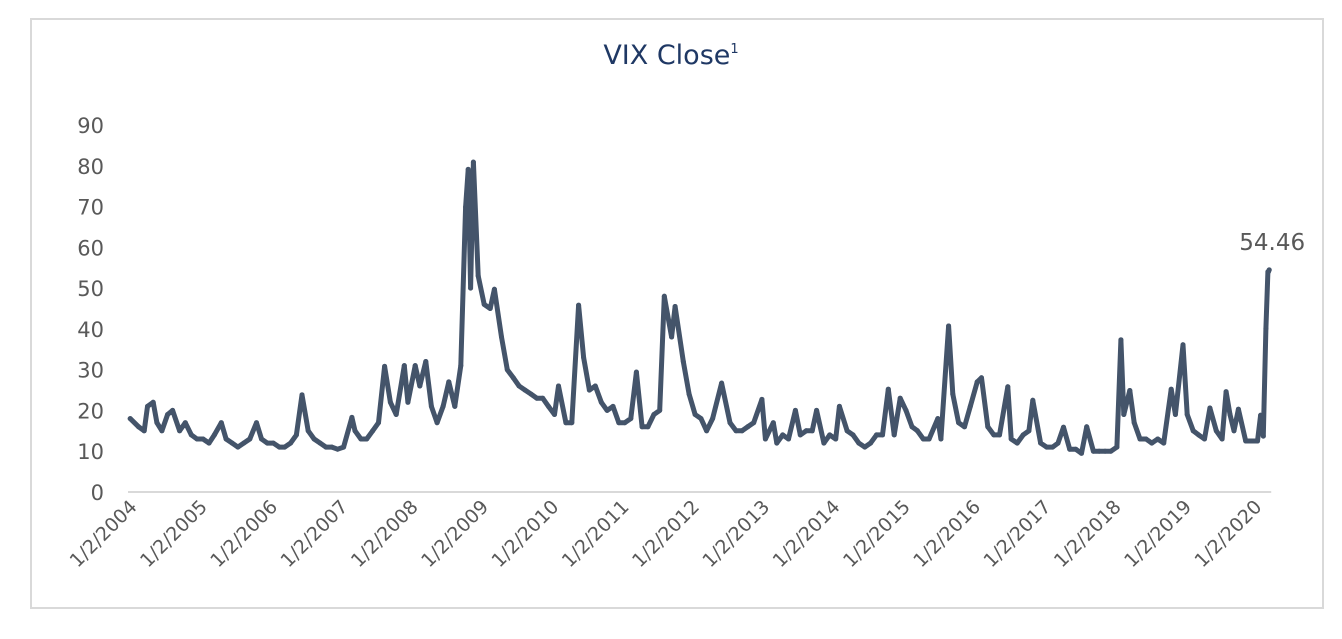  I want to click on x-tick-label: 1/2/2014, so click(807, 534).